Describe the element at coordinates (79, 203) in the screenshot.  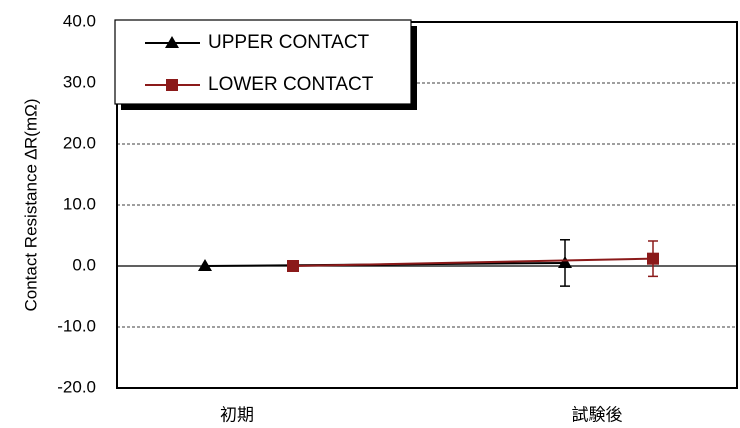
I see `y-tick-label: 10.0` at that location.